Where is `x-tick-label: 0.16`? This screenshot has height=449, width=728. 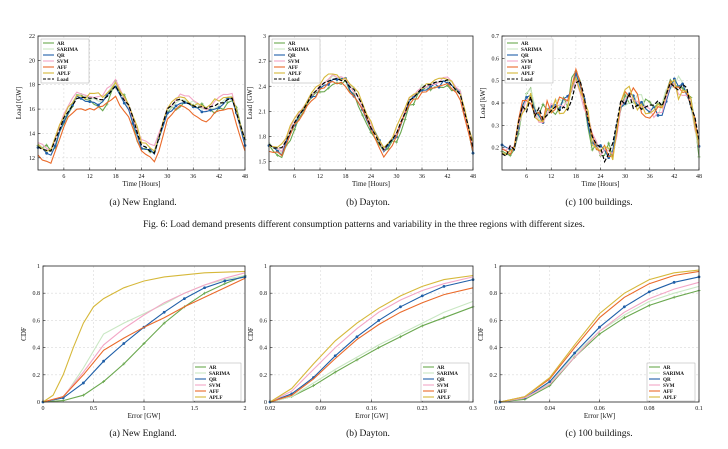 x-tick-label: 0.16 is located at coordinates (371, 409).